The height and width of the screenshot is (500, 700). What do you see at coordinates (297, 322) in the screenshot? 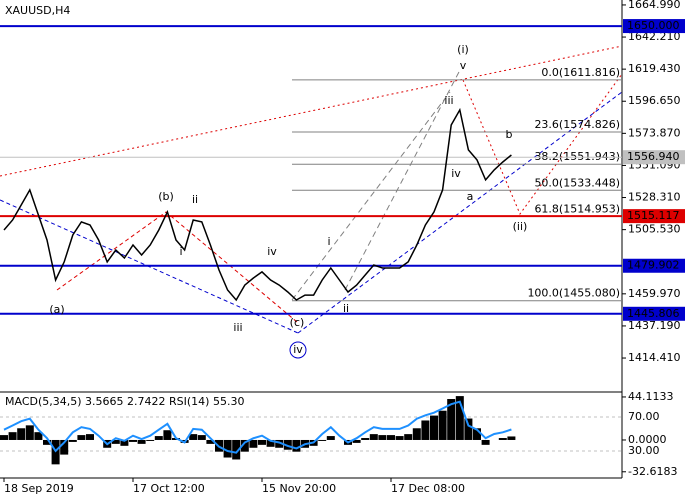
I see `wave-label: (c)` at bounding box center [297, 322].